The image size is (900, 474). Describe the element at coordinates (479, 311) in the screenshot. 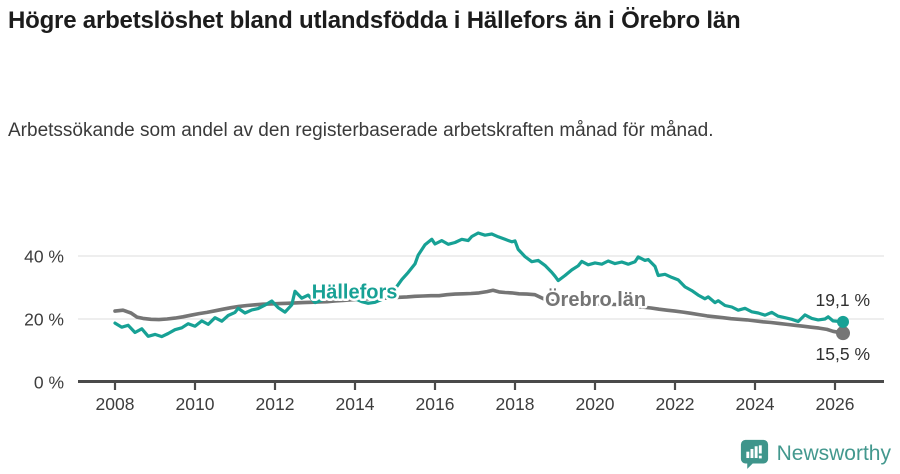

I see `series-line-örebro-län` at that location.